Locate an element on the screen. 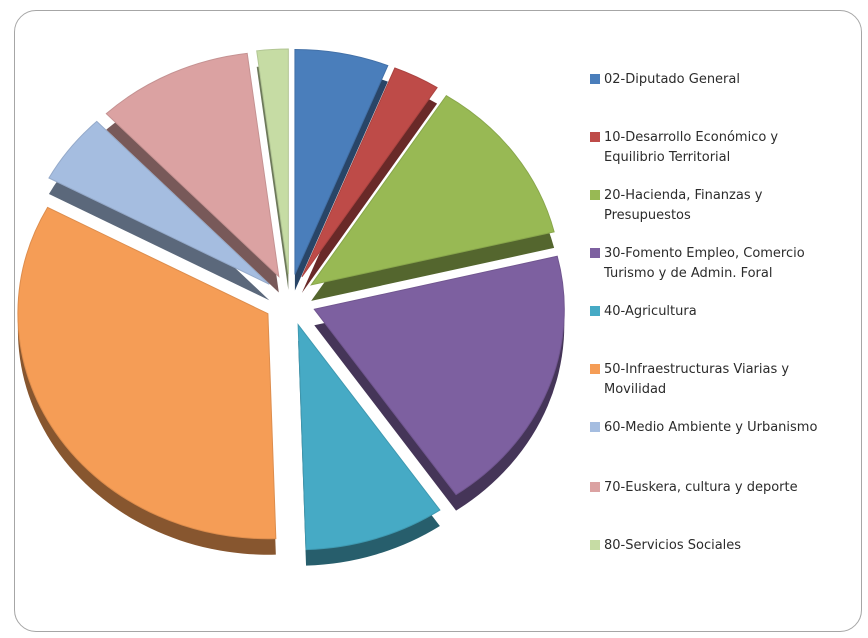 The width and height of the screenshot is (868, 638). legend-item: 02-Diputado General is located at coordinates (665, 80).